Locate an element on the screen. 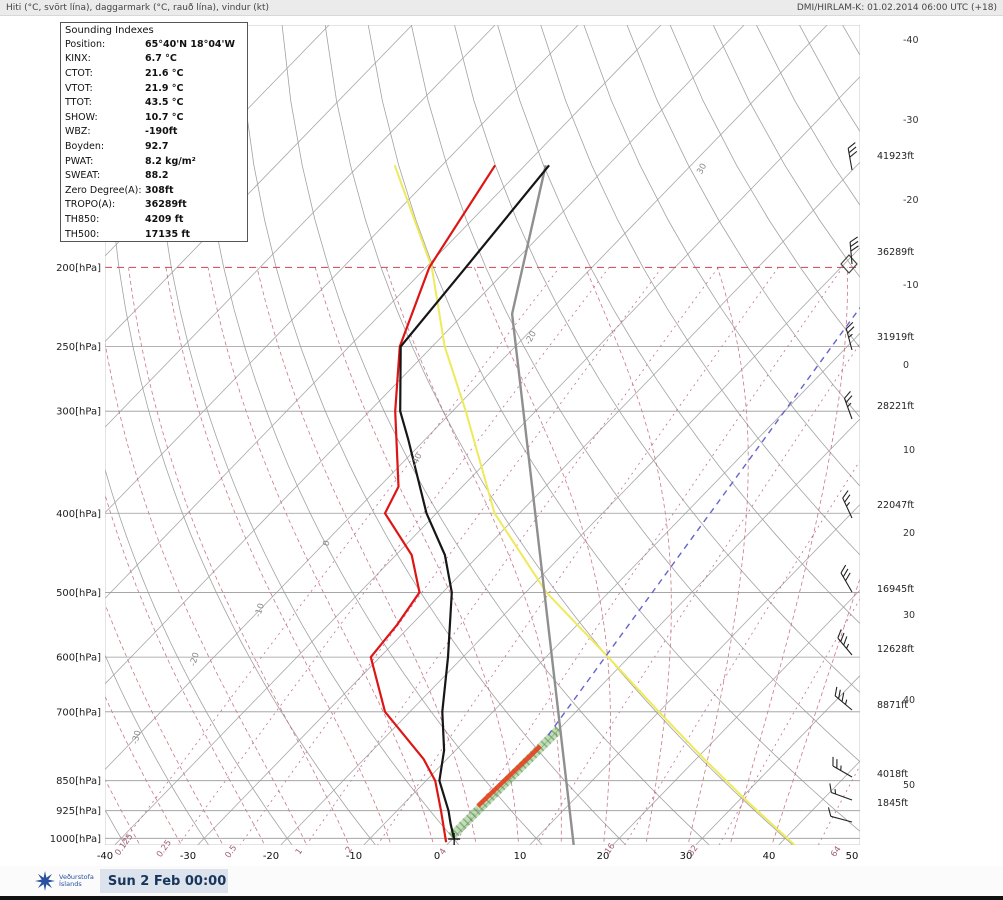 This screenshot has width=1003, height=900. index-row: KINX: 6.7 °C is located at coordinates (154, 59).